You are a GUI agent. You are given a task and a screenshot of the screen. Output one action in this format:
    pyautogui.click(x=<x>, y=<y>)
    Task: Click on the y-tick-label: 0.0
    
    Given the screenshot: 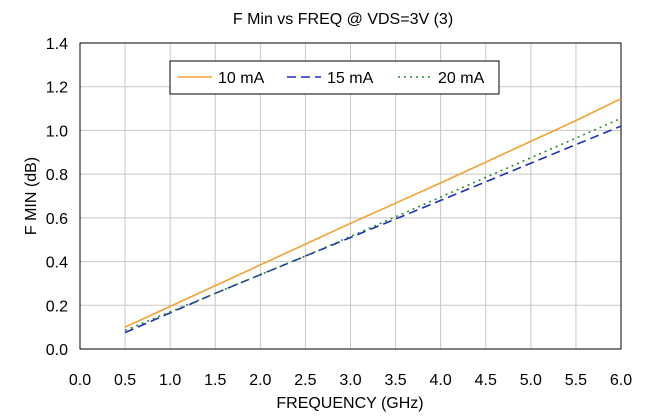 What is the action you would take?
    pyautogui.click(x=57, y=350)
    